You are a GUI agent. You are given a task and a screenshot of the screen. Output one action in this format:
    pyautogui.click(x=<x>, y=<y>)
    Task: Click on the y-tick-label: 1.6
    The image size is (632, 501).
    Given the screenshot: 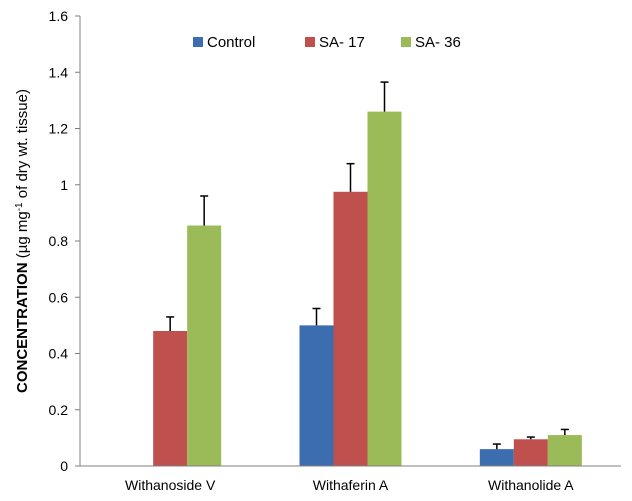 What is the action you would take?
    pyautogui.click(x=59, y=16)
    